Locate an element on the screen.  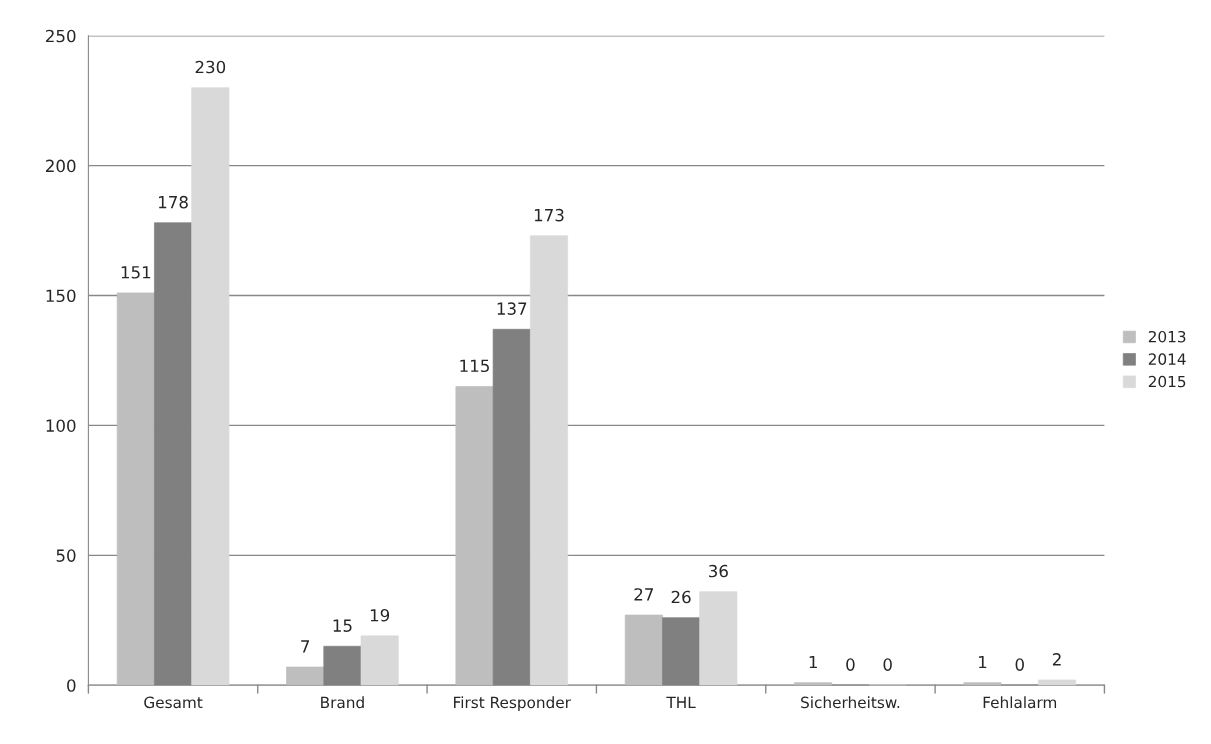
data-label: 173 is located at coordinates (549, 215).